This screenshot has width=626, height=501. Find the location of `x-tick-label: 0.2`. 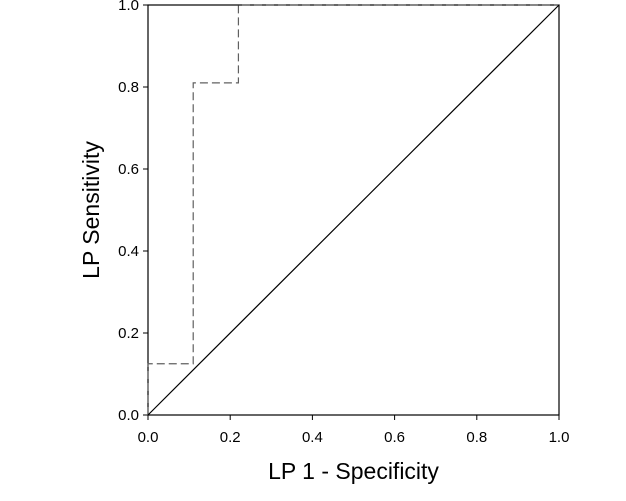

x-tick-label: 0.2 is located at coordinates (230, 437).